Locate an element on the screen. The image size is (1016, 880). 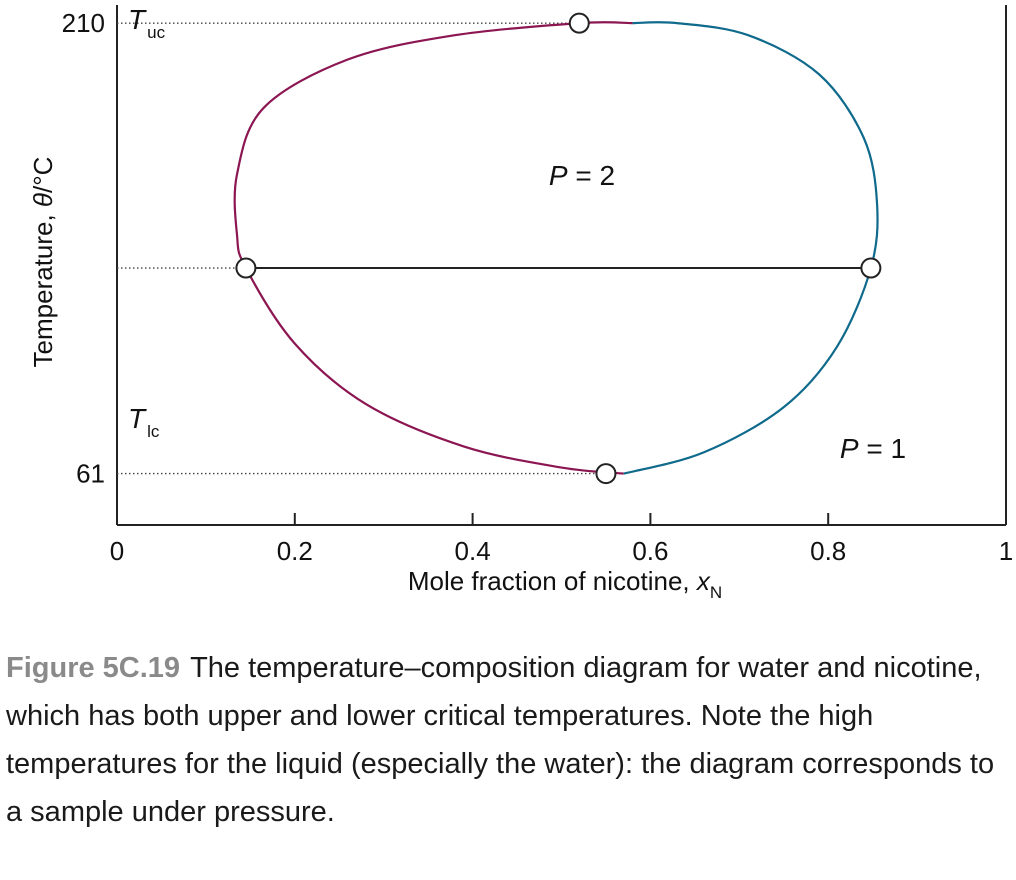
y-axis-title: Temperature, θ/°C is located at coordinates (43, 262).